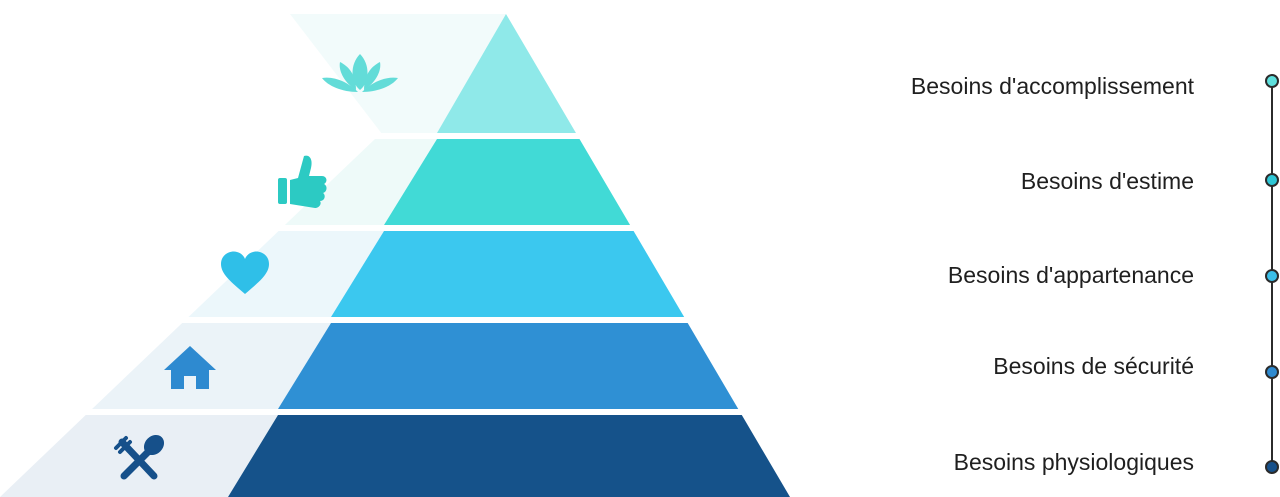 Image resolution: width=1280 pixels, height=497 pixels. Describe the element at coordinates (190, 367) in the screenshot. I see `home-icon` at that location.